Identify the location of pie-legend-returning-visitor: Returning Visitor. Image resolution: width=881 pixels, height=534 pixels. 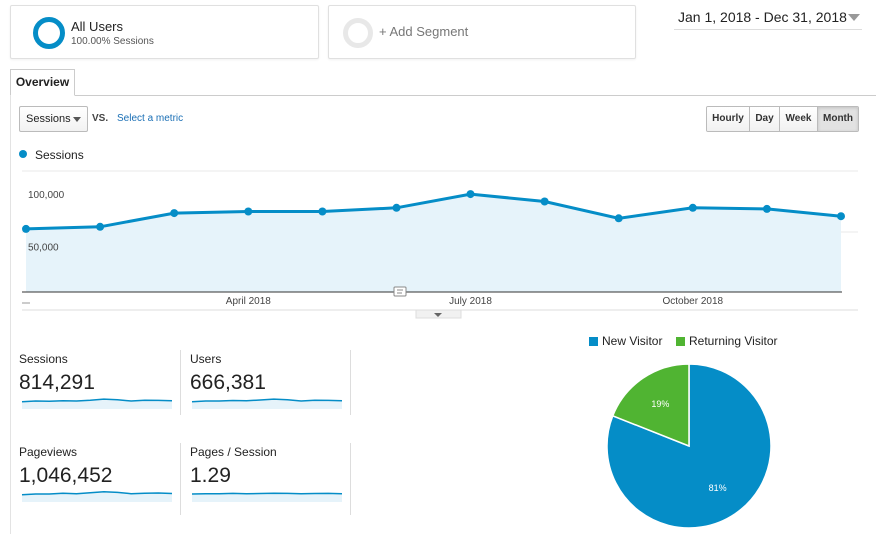
(727, 341).